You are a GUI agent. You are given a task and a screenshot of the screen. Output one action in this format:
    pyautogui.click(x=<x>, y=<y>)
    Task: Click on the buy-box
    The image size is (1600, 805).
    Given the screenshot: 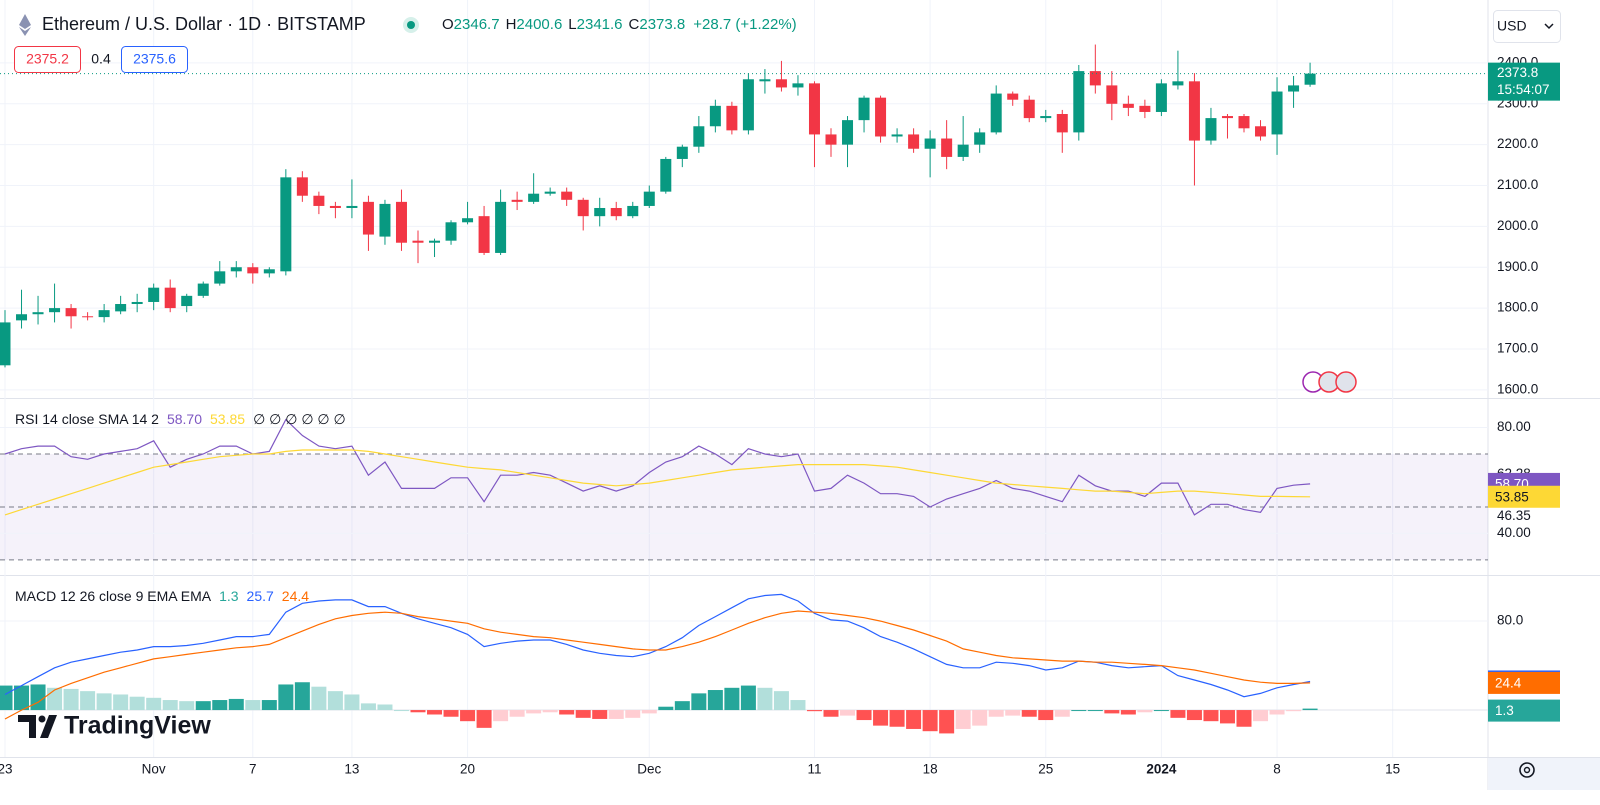 What is the action you would take?
    pyautogui.click(x=154, y=59)
    